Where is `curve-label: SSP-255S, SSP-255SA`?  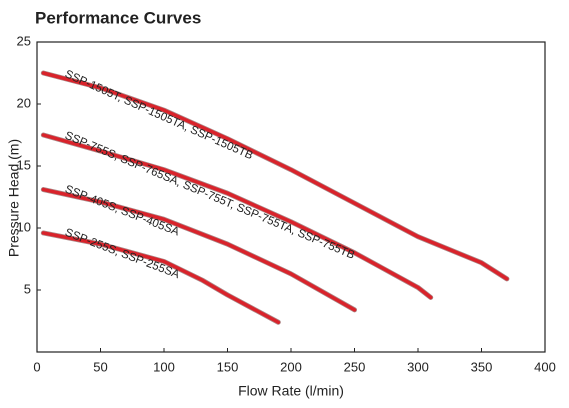 curve-label: SSP-255S, SSP-255SA is located at coordinates (122, 254).